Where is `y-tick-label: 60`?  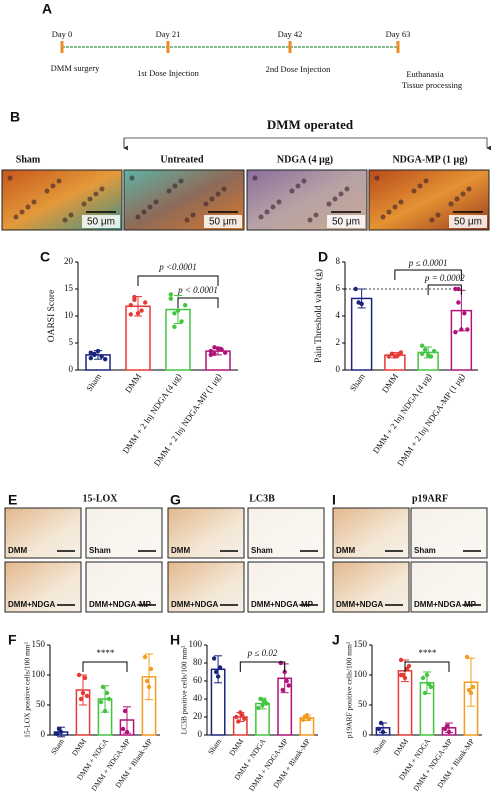 y-tick-label: 60 is located at coordinates (198, 680).